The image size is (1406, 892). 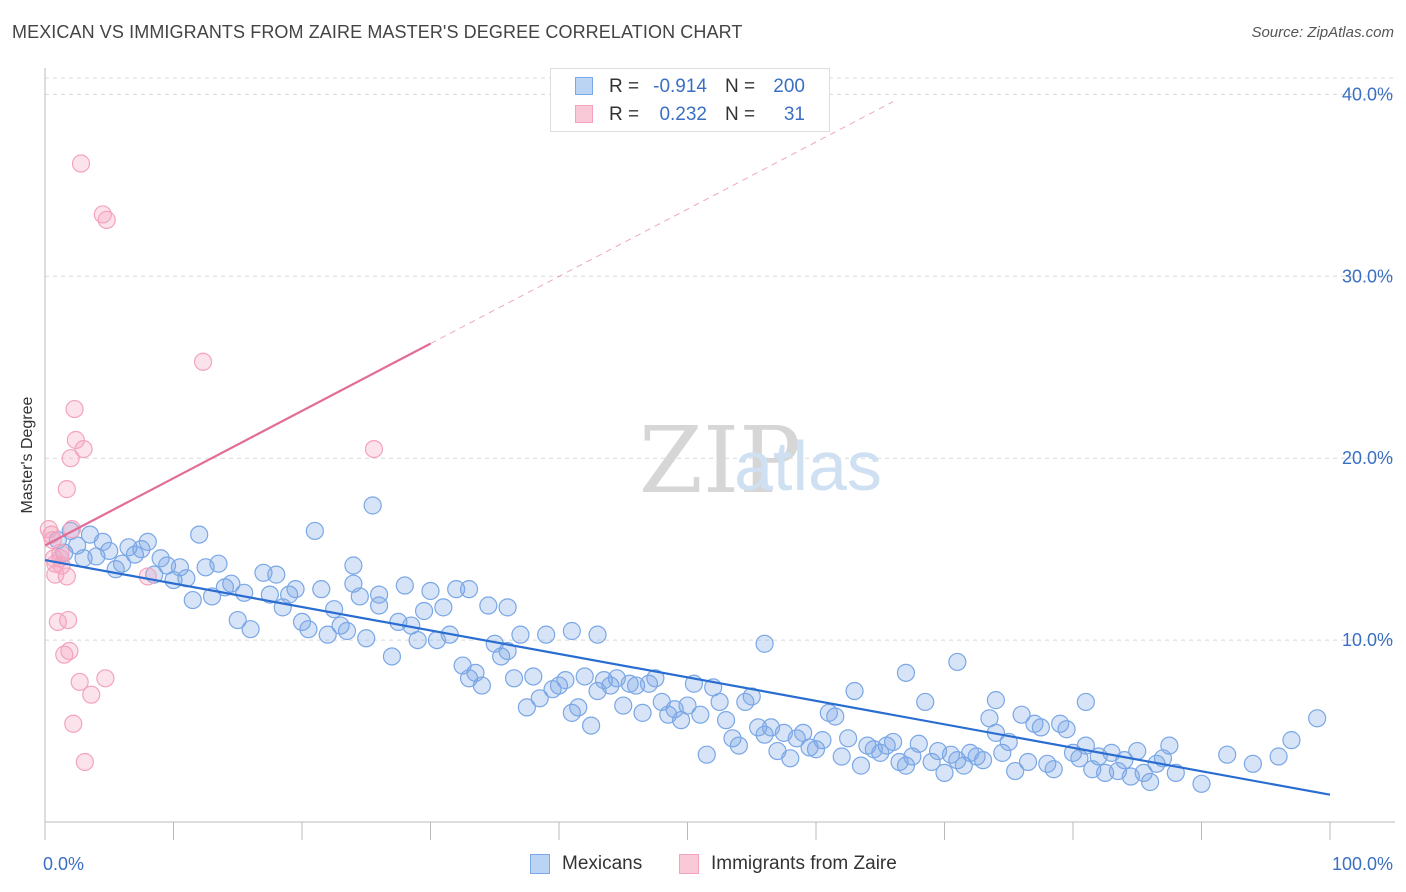 I want to click on y-tick-label: 10.0%, so click(x=1367, y=640).